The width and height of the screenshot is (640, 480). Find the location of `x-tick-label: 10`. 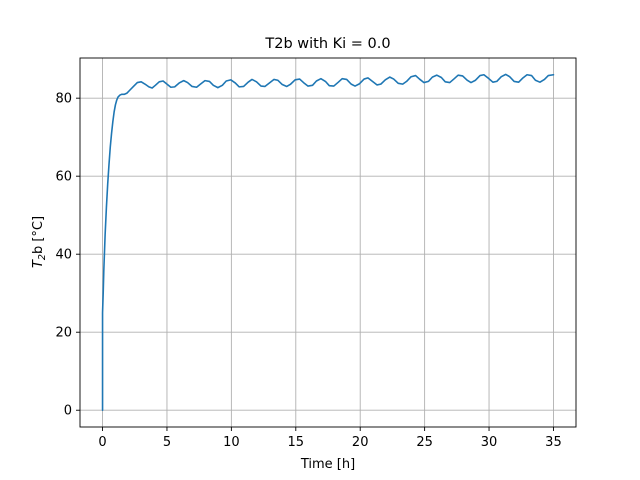

x-tick-label: 10 is located at coordinates (231, 442).